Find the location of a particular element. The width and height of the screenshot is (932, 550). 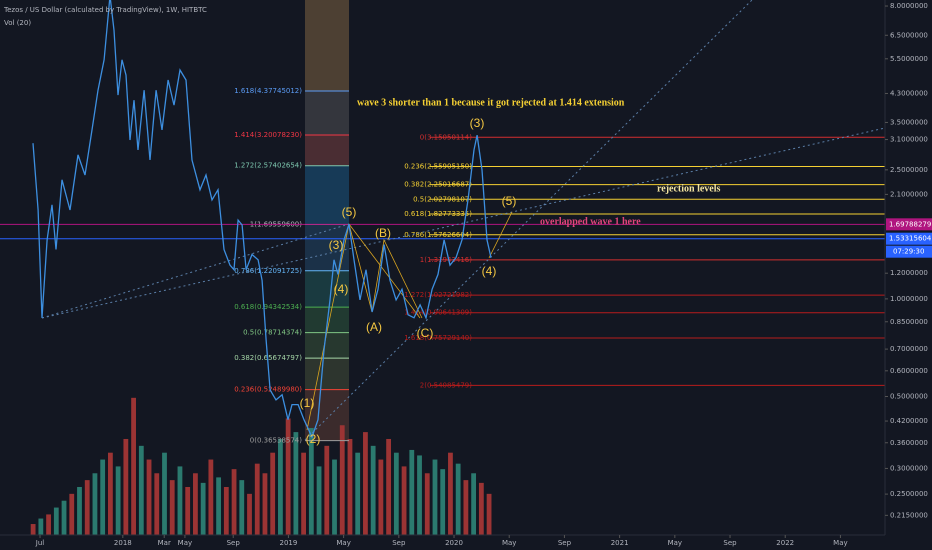

fib-label: 0.5(0.78714374) is located at coordinates (272, 333).